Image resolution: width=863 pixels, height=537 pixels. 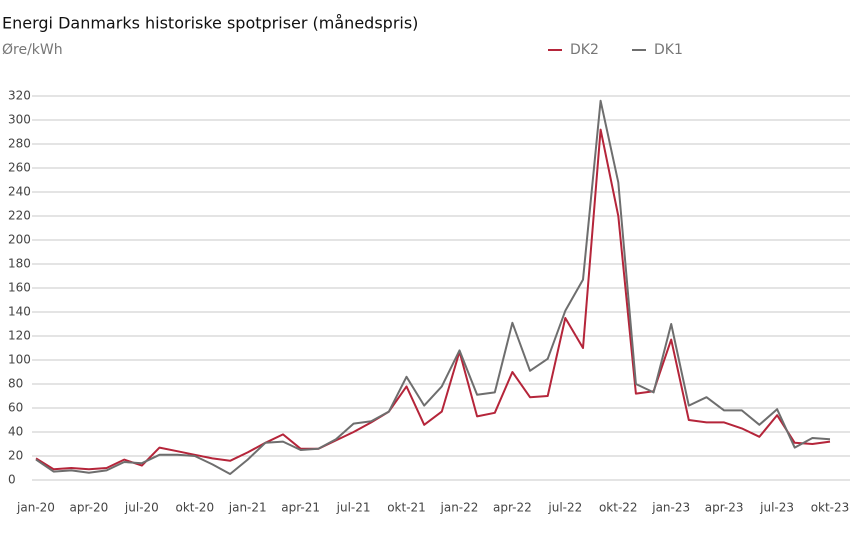 I want to click on x-tick-label: jul-23, so click(x=776, y=508).